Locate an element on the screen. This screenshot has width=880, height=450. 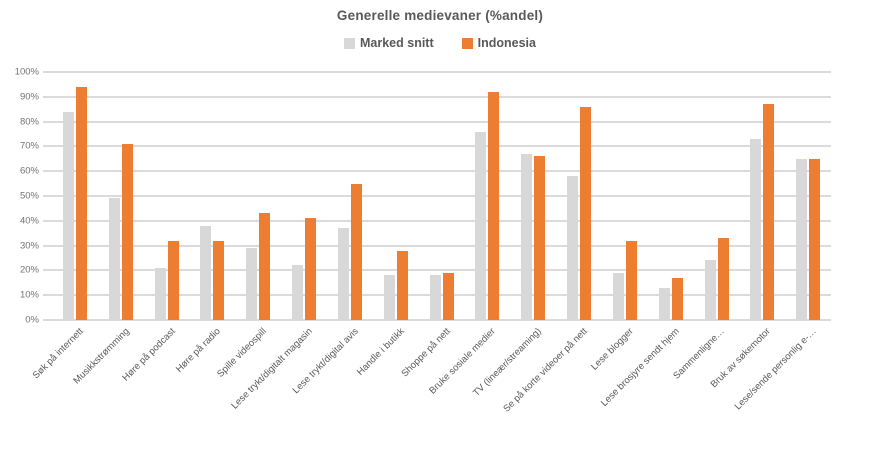
chart-title: Generelle medievaner (%andel) is located at coordinates (440, 15).